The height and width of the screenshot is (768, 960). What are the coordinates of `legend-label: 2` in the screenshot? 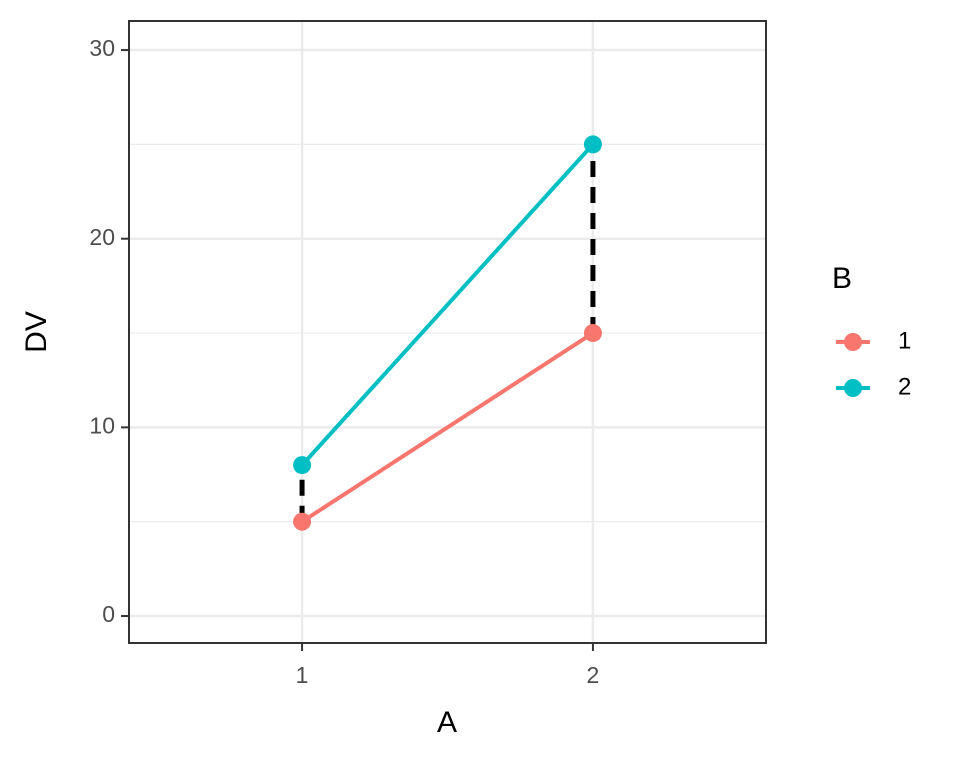 It's located at (904, 386).